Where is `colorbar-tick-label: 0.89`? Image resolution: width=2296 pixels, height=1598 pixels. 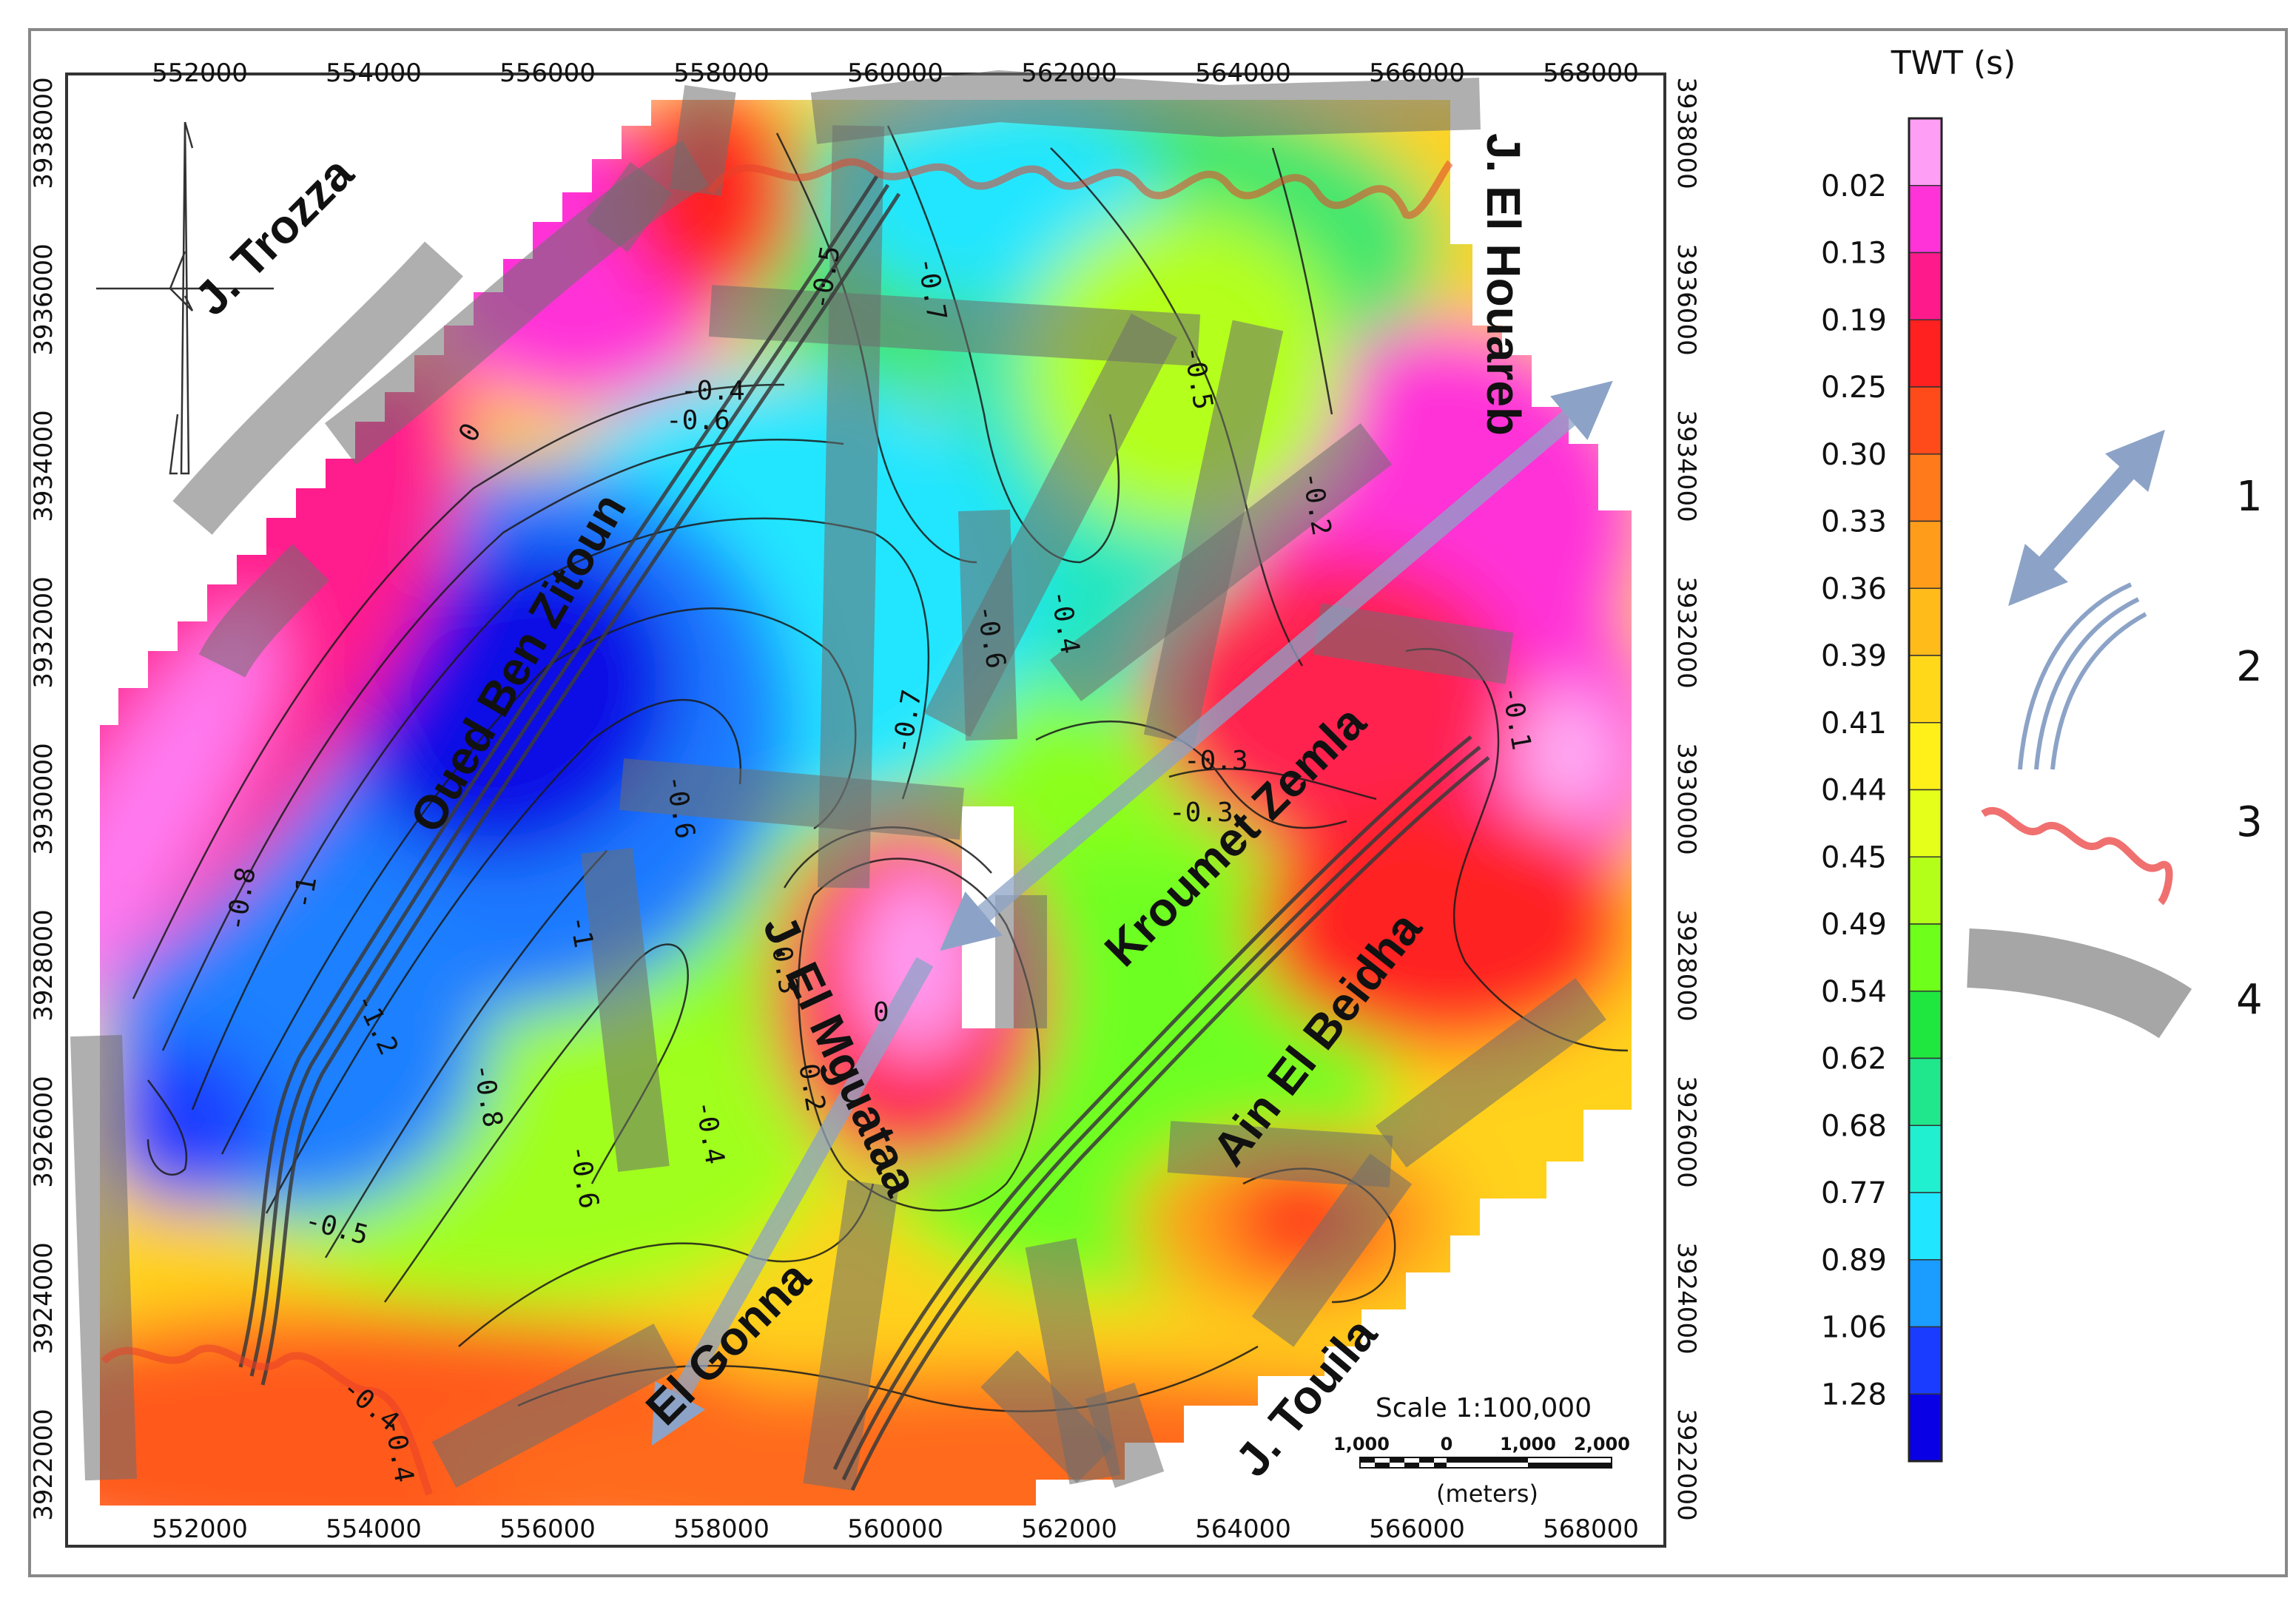 colorbar-tick-label: 0.89 is located at coordinates (1854, 1261).